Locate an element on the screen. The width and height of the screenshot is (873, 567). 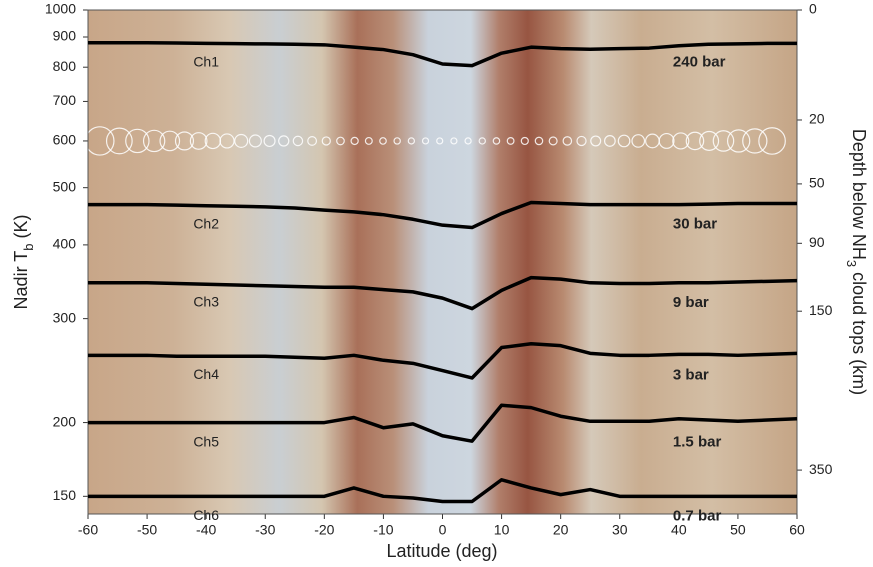
pressure-label: 9 bar is located at coordinates (691, 302).